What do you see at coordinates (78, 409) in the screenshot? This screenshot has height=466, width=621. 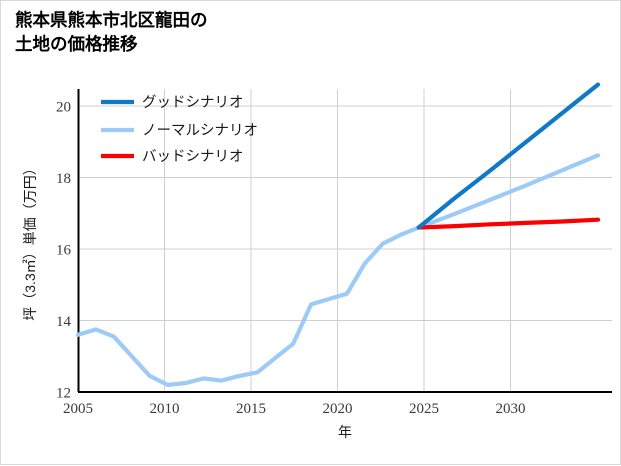 I see `x-tick-2005: 2005` at bounding box center [78, 409].